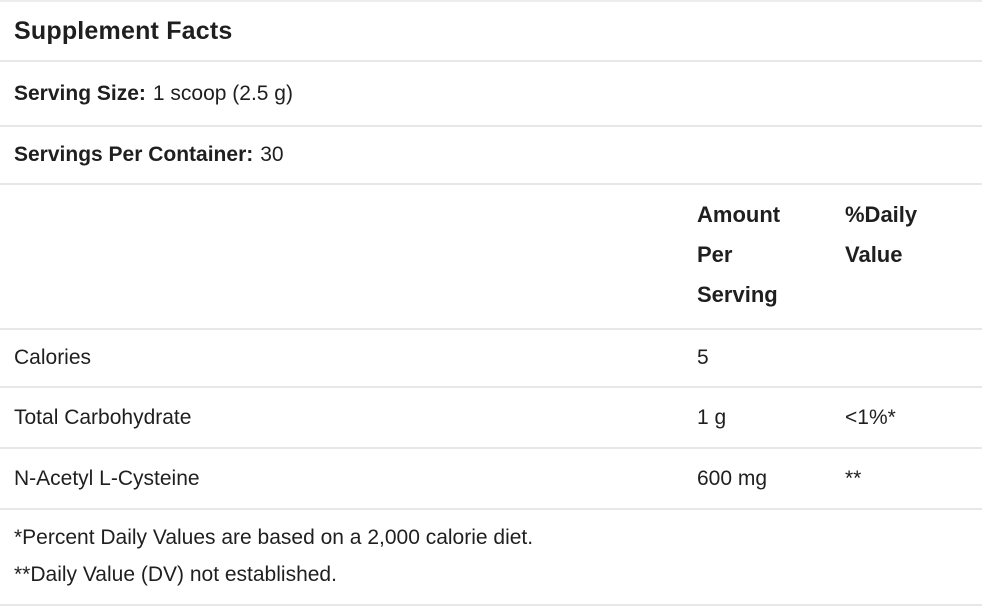 Image resolution: width=982 pixels, height=614 pixels. What do you see at coordinates (175, 574) in the screenshot?
I see `footnote-dv-not-established: **Daily Value (DV) not established.` at bounding box center [175, 574].